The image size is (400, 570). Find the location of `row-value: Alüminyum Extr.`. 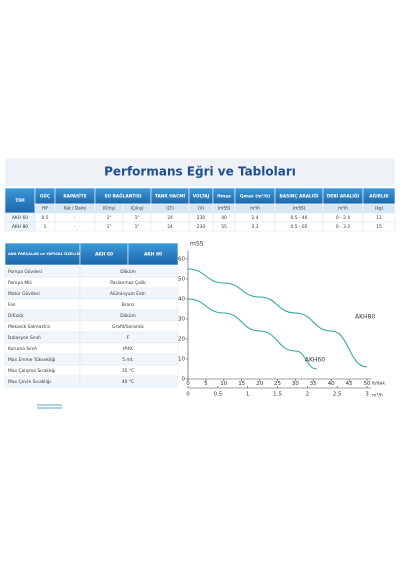

row-value: Alüminyum Extr. is located at coordinates (128, 294).